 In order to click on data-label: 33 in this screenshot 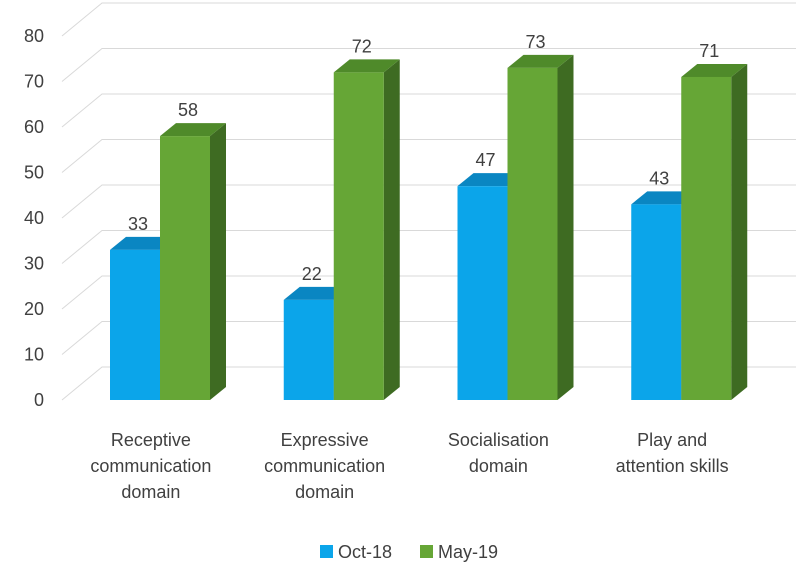, I will do `click(138, 224)`.